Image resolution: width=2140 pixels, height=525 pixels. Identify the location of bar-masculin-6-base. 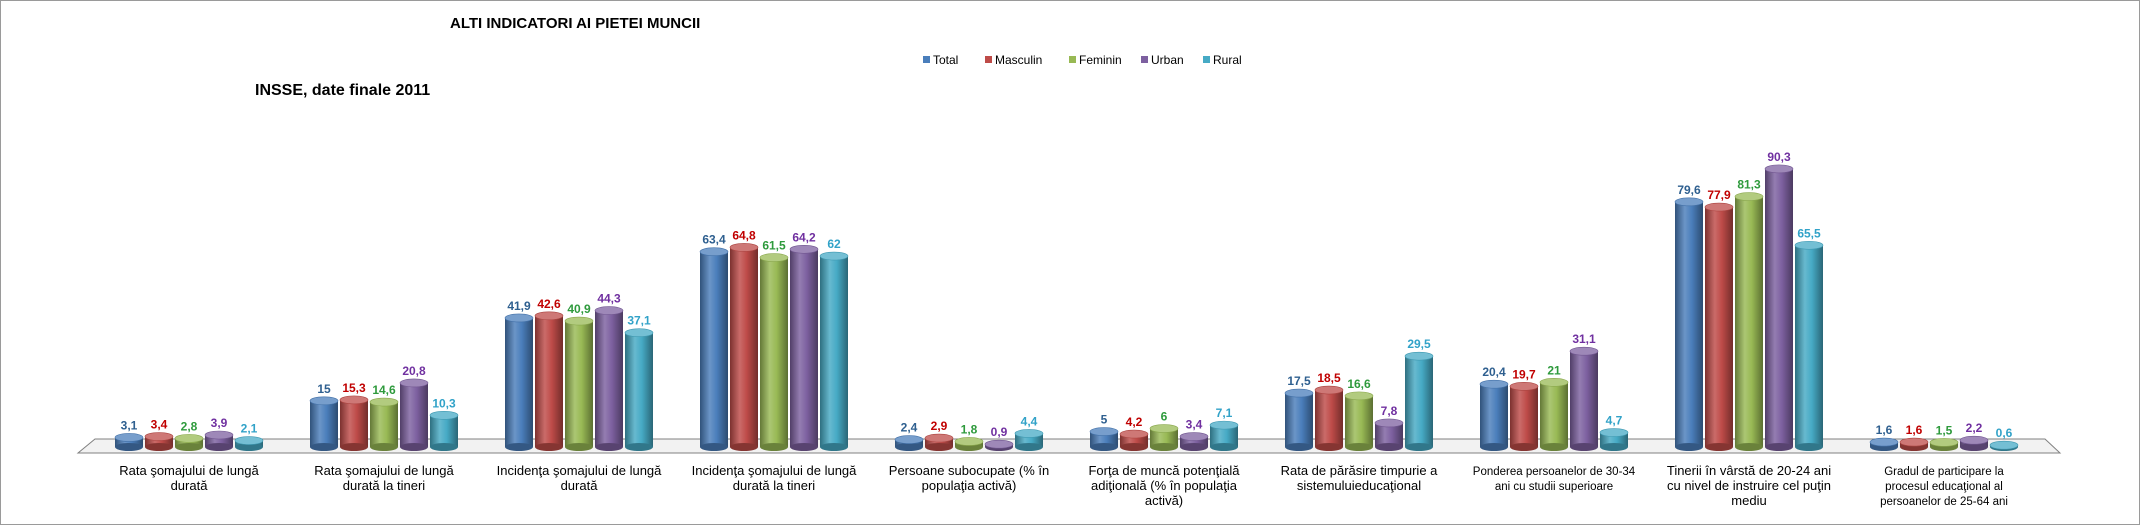
(1134, 447).